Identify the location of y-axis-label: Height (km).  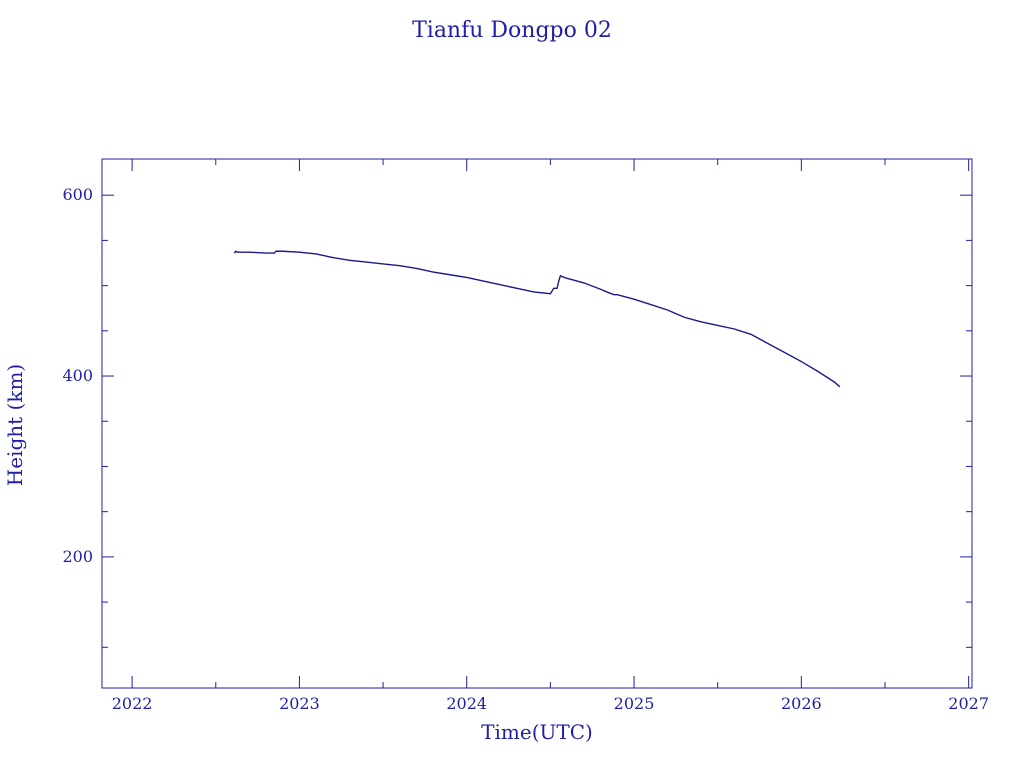
(15, 425).